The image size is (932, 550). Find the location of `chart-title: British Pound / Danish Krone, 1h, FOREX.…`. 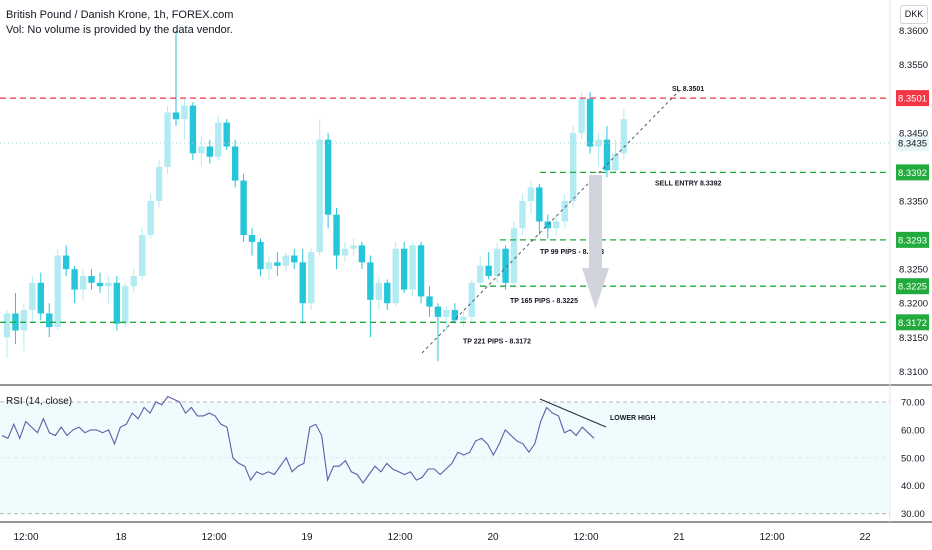

chart-title: British Pound / Danish Krone, 1h, FOREX.… is located at coordinates (120, 15).